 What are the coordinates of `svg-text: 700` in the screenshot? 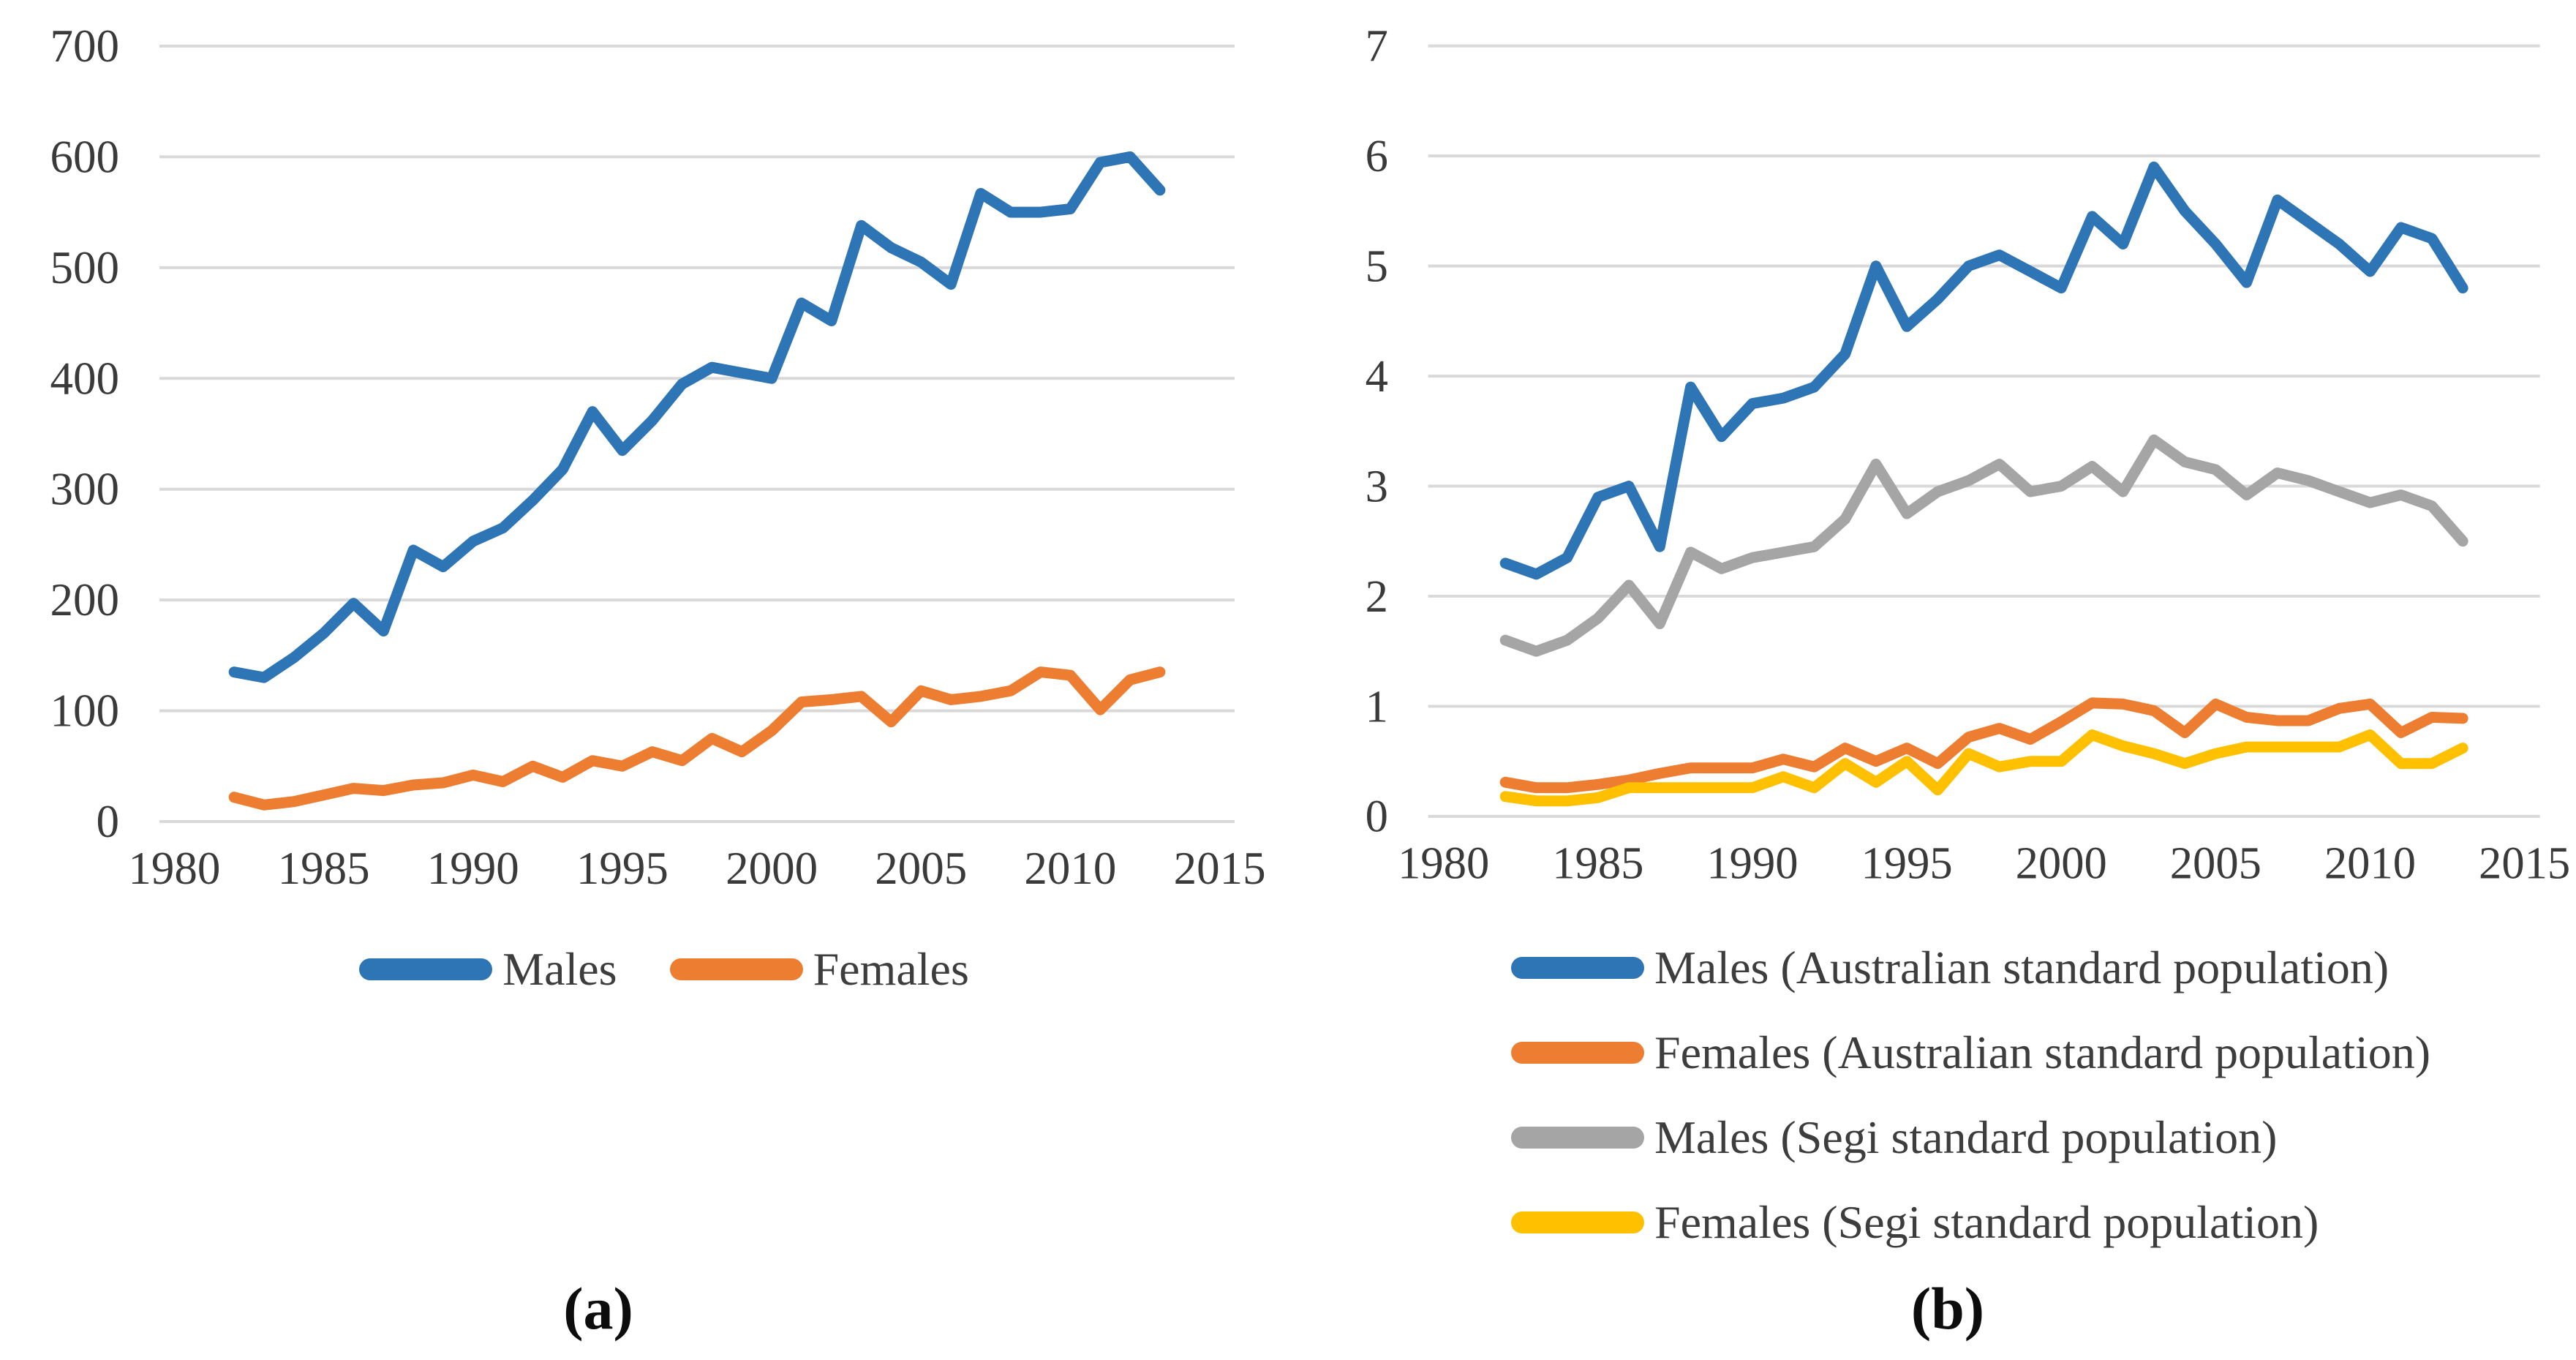 It's located at (85, 46).